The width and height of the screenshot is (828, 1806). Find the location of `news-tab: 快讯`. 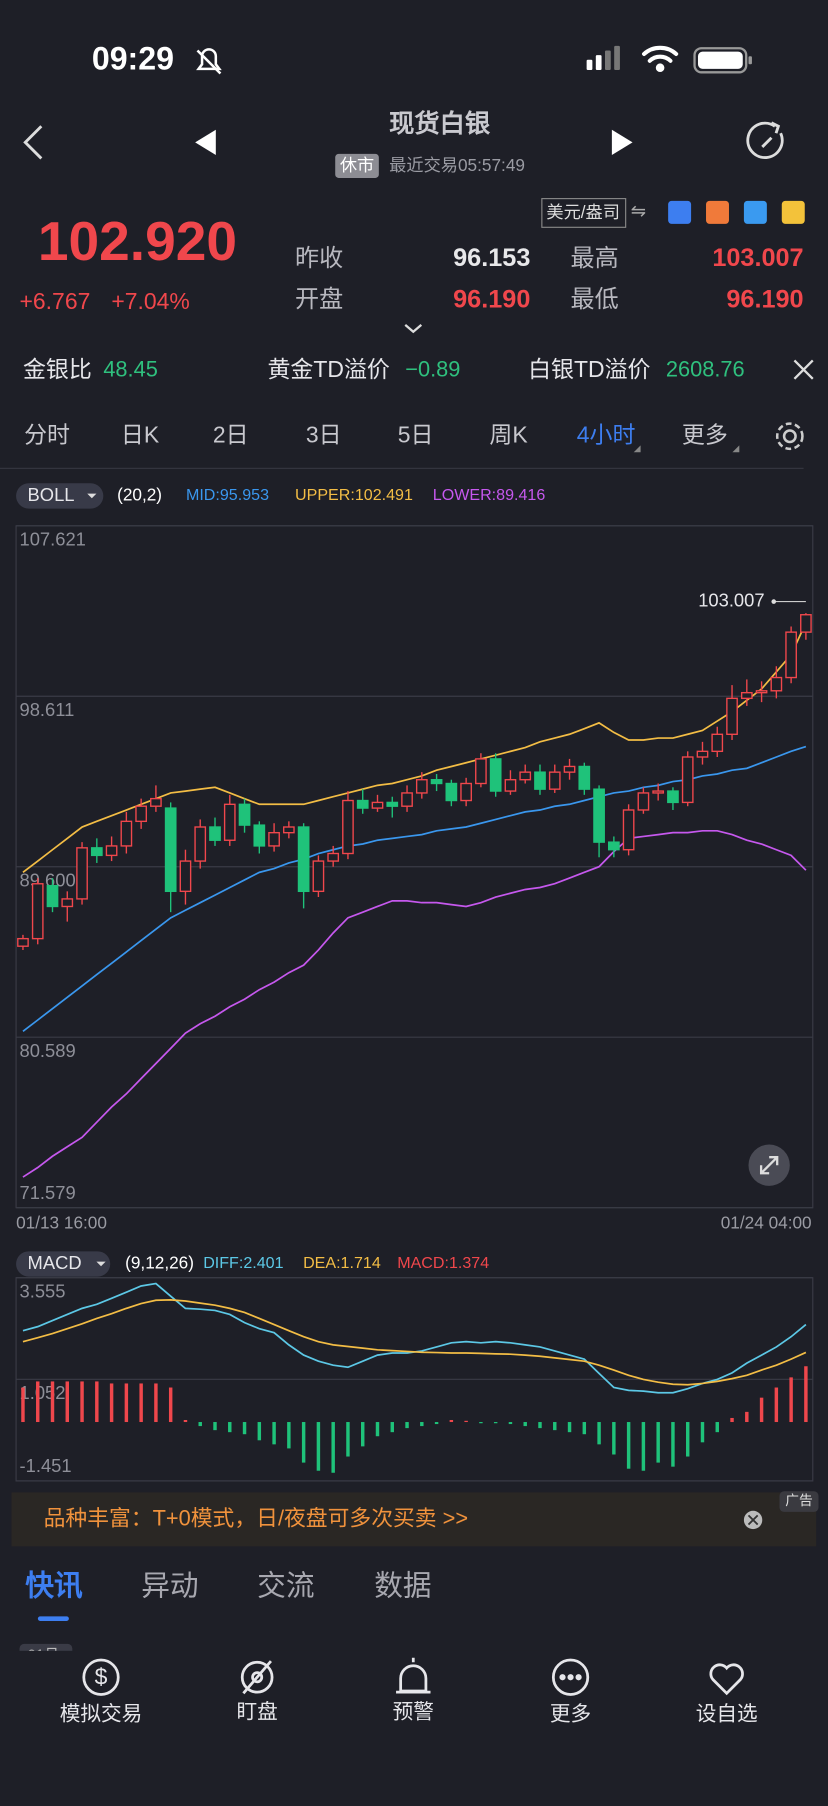

news-tab: 快讯 is located at coordinates (54, 1586).